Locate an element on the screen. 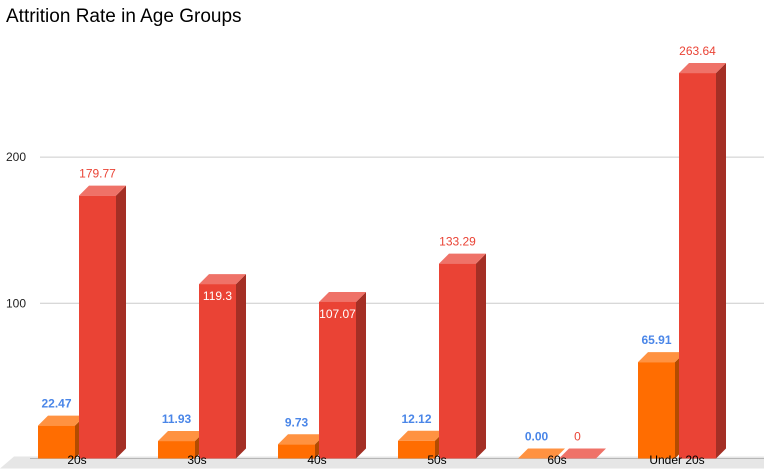  x-tick-label: 30s is located at coordinates (196, 460).